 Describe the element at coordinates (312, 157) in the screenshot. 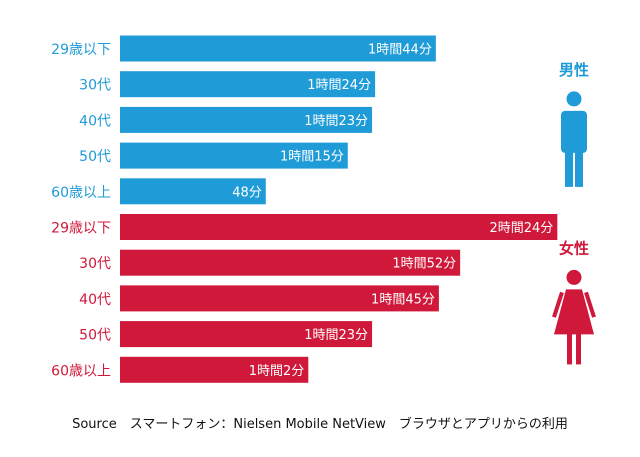

I see `data-label: 1時間15分` at that location.